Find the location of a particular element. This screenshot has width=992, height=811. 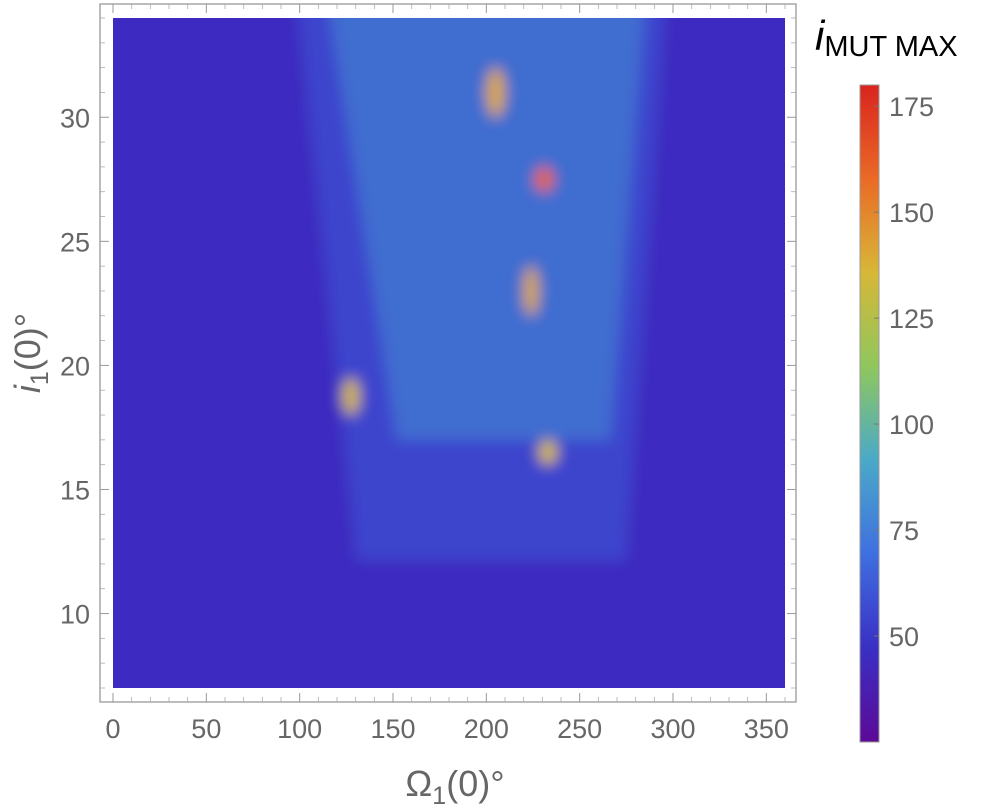

x-tick-label: 350 is located at coordinates (766, 729).